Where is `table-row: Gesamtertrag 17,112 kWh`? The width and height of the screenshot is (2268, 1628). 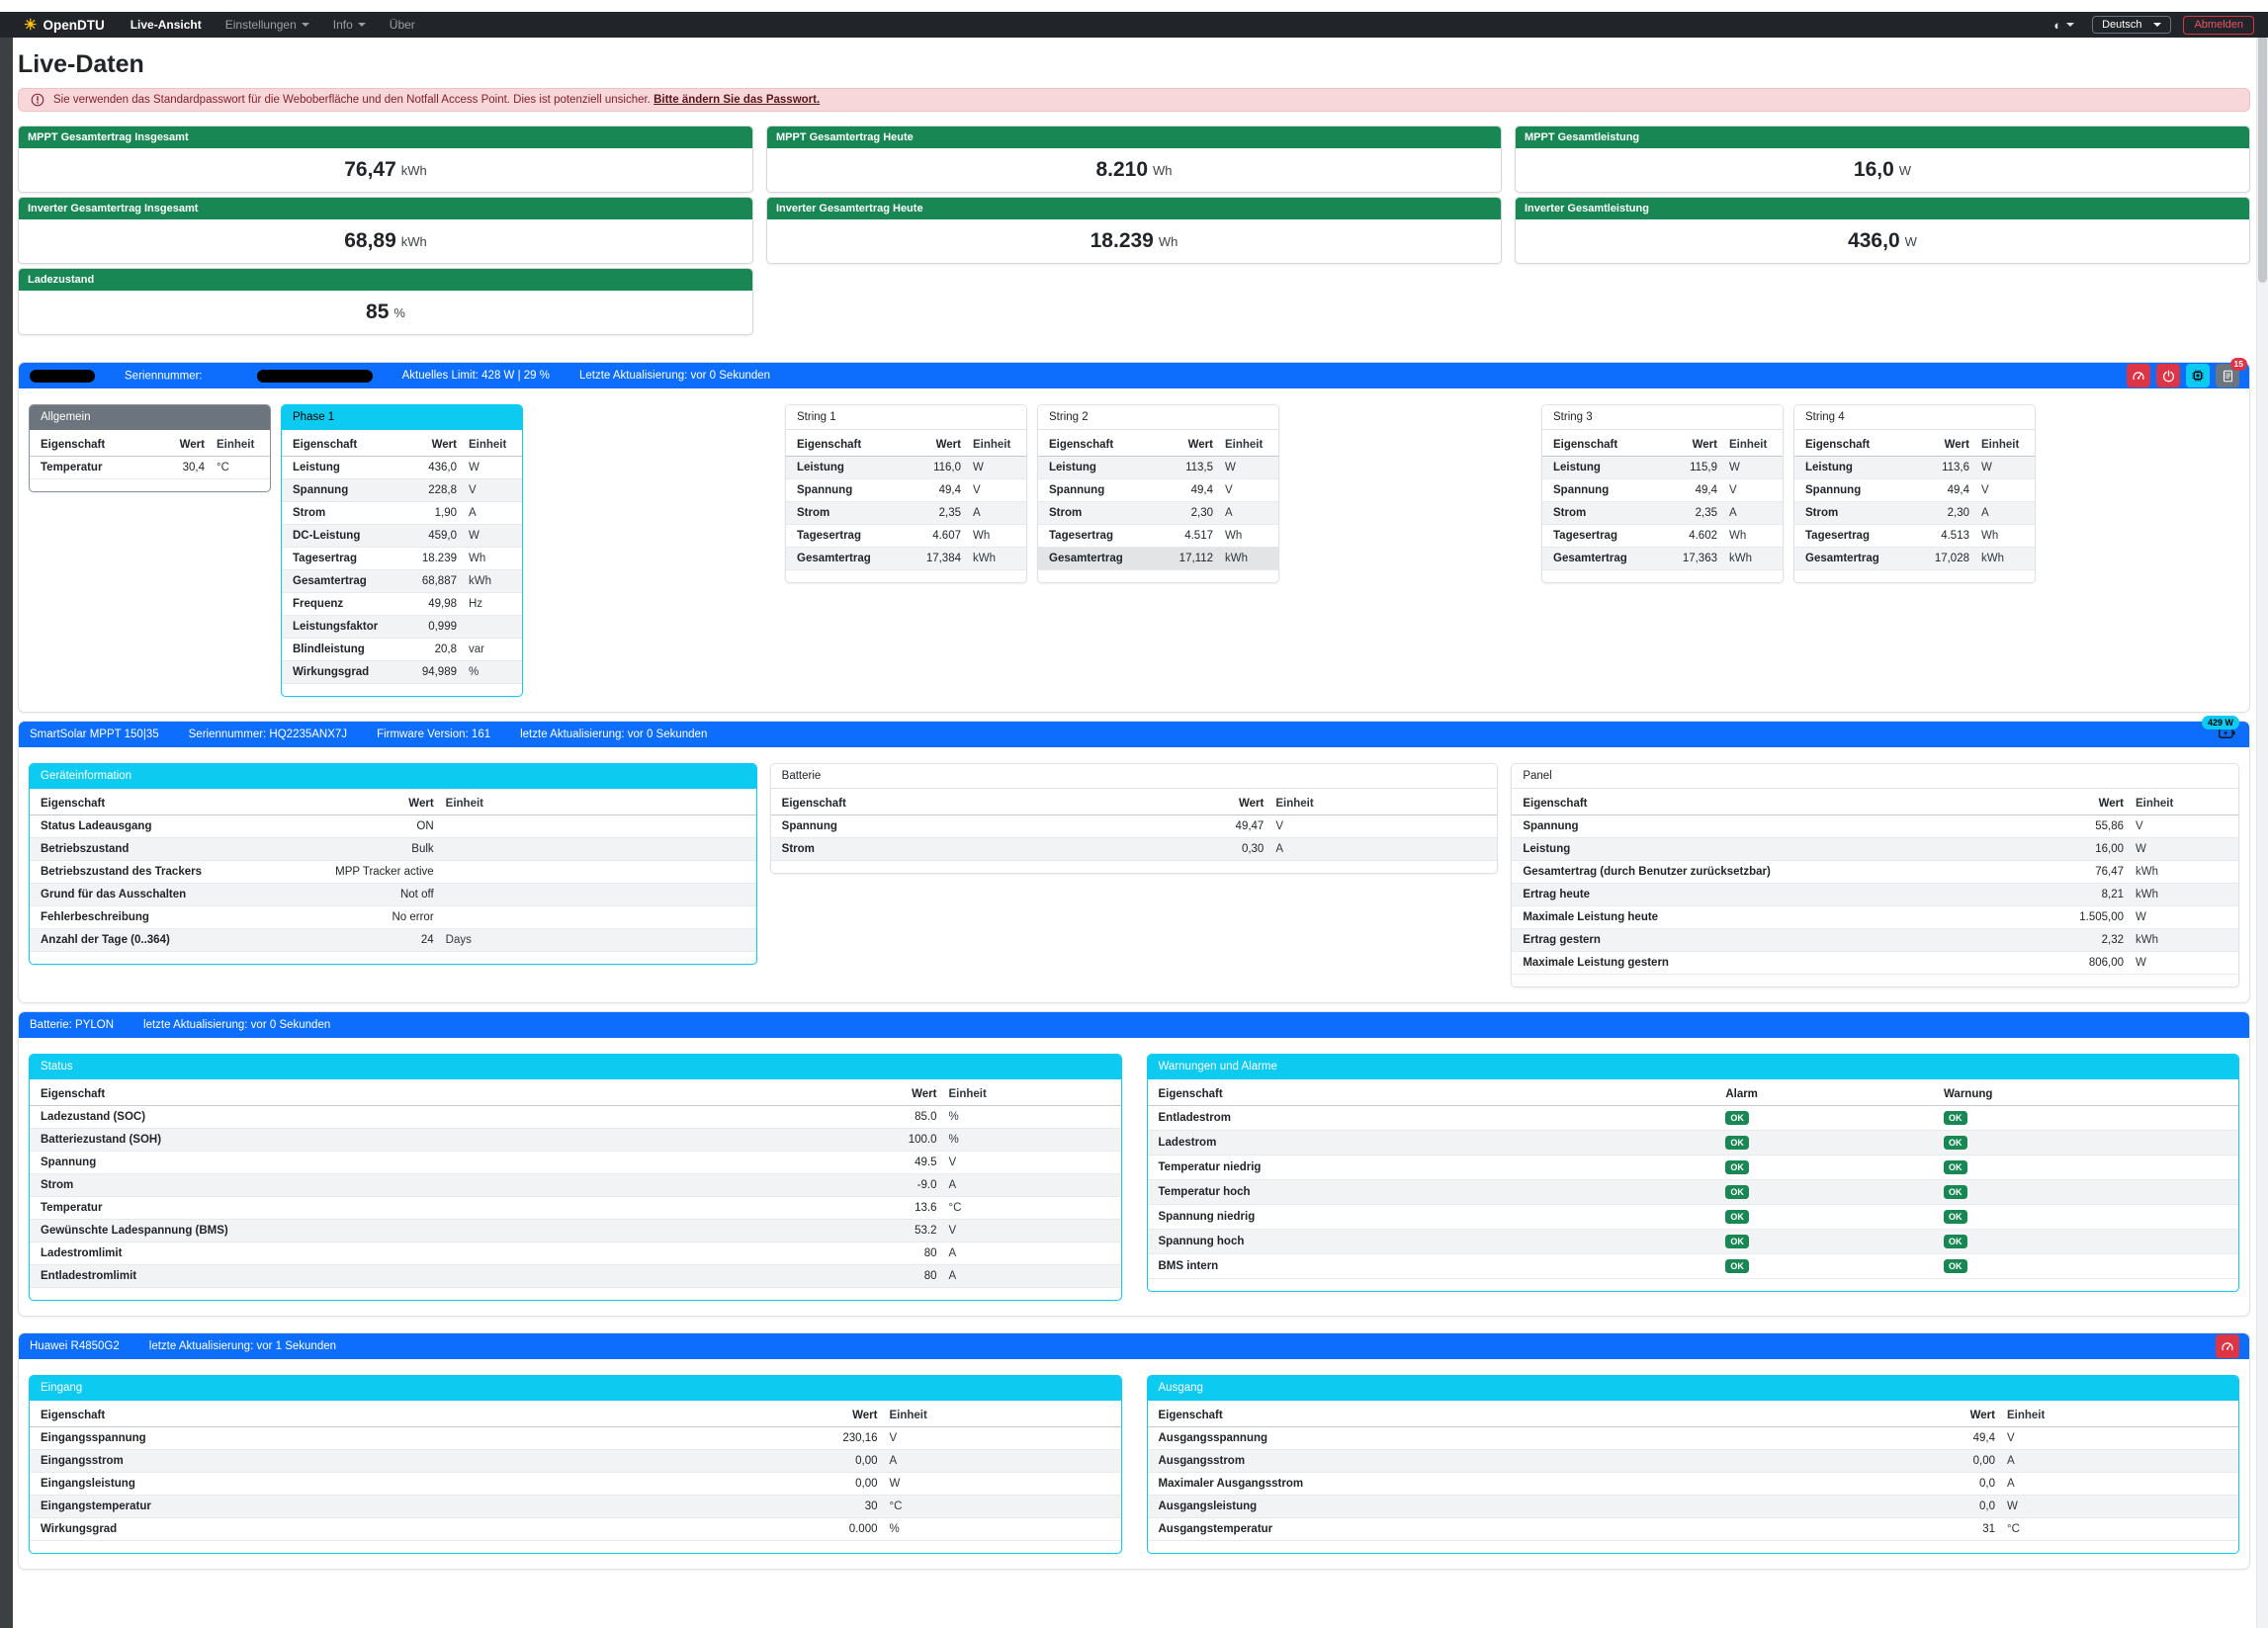 table-row: Gesamtertrag 17,112 kWh is located at coordinates (1158, 558).